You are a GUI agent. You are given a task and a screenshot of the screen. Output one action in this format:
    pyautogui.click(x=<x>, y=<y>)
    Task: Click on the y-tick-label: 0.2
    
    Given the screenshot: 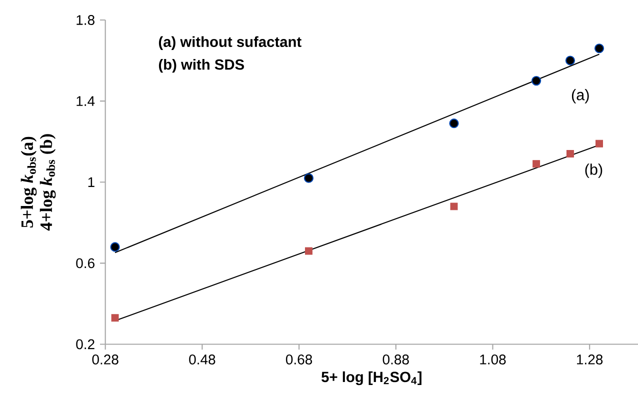 What is the action you would take?
    pyautogui.click(x=85, y=344)
    